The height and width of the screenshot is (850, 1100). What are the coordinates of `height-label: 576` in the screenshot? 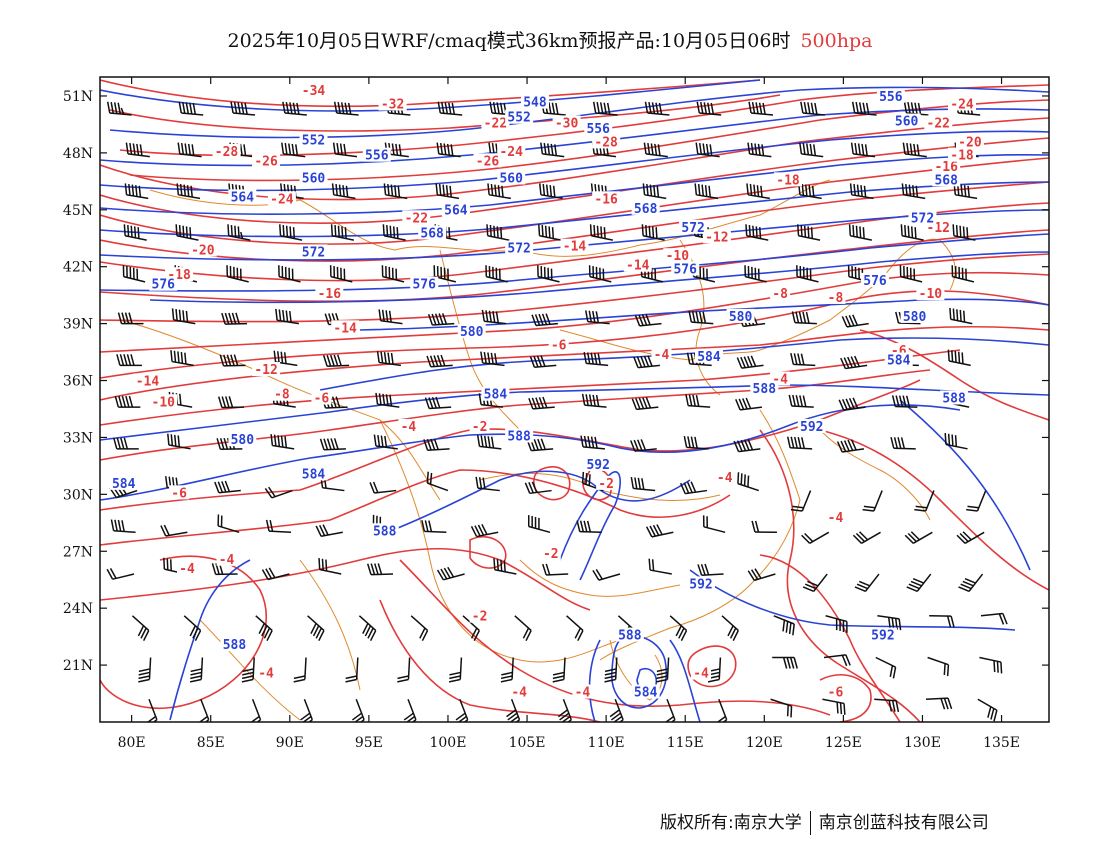 It's located at (875, 281).